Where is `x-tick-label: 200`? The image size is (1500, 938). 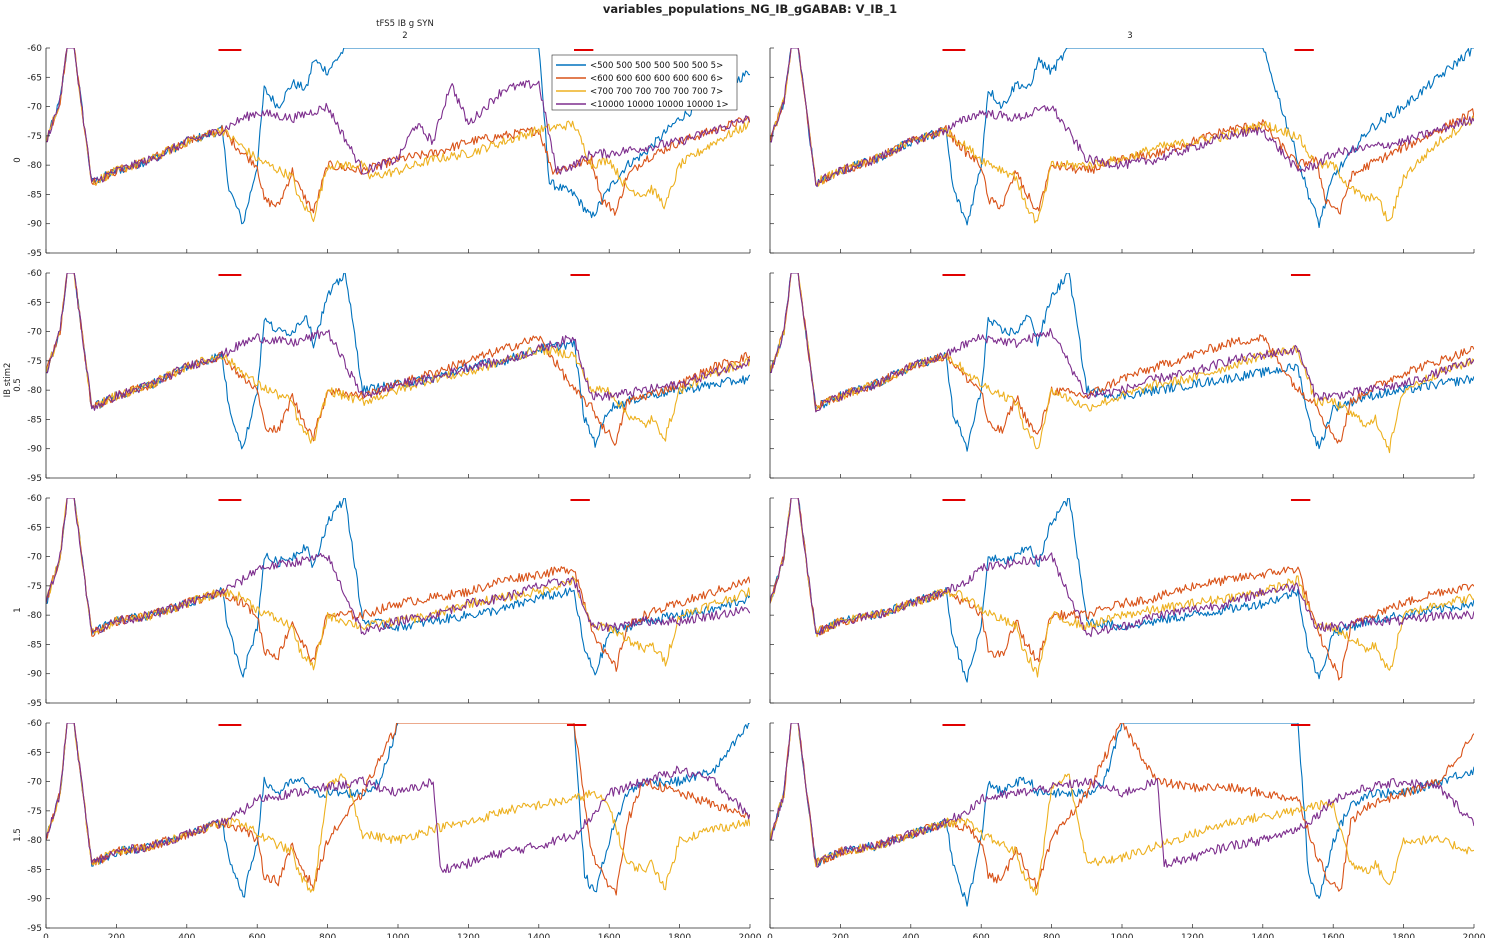
x-tick-label: 200 is located at coordinates (840, 935).